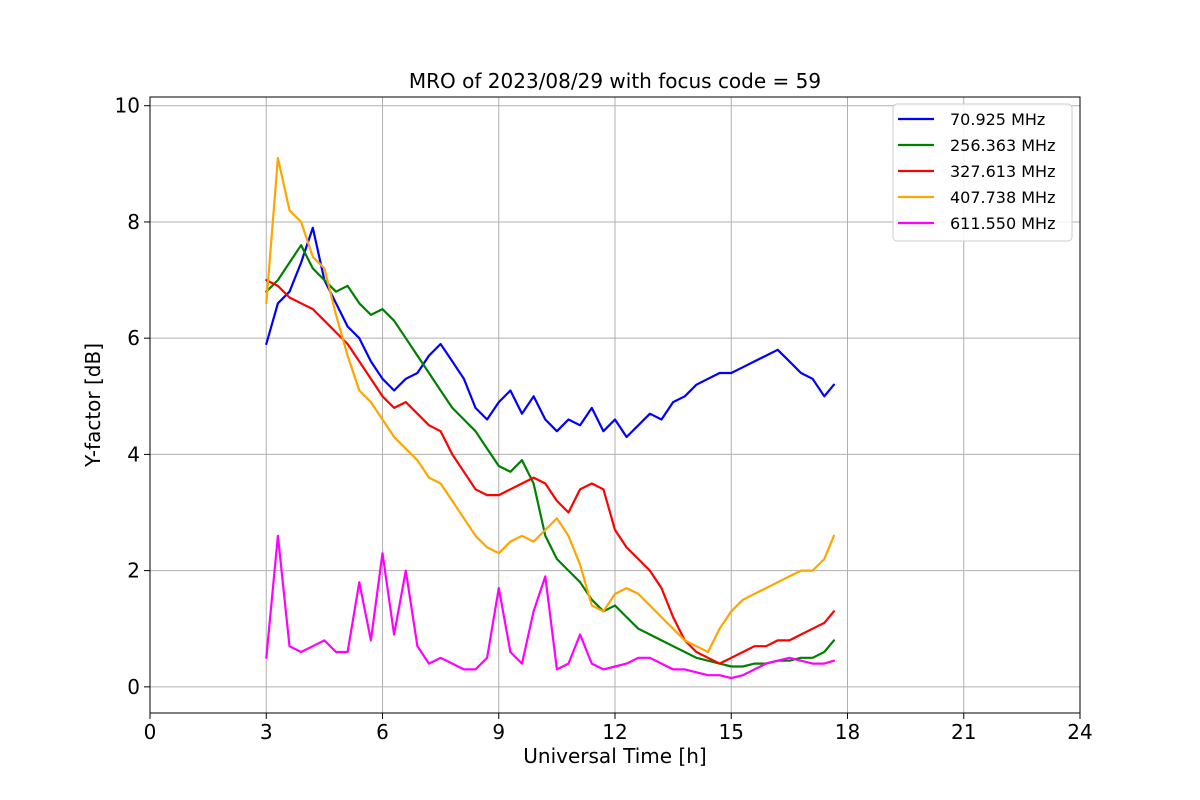  I want to click on y-tick-label: 6, so click(133, 338).